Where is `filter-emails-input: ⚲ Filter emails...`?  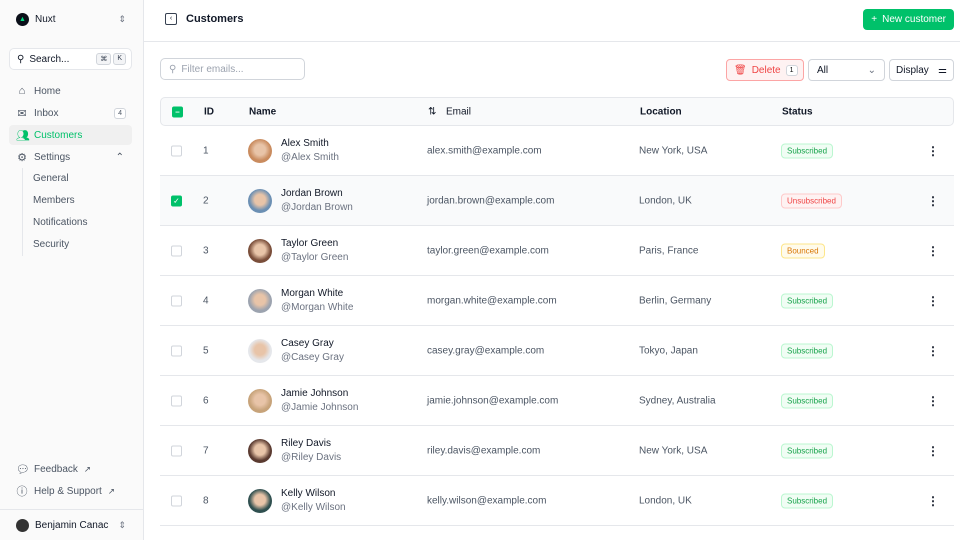 filter-emails-input: ⚲ Filter emails... is located at coordinates (232, 69).